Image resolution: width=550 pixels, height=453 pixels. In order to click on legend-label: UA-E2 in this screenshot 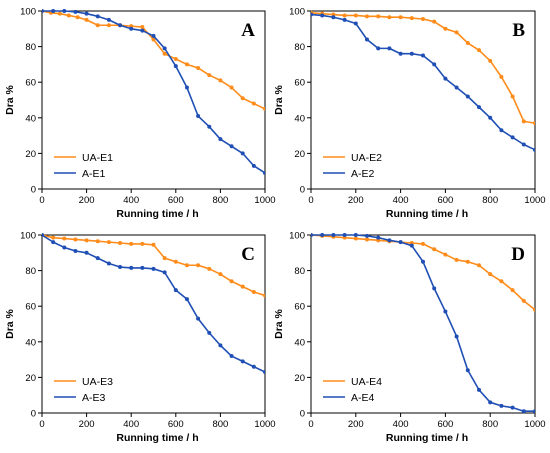, I will do `click(366, 158)`.